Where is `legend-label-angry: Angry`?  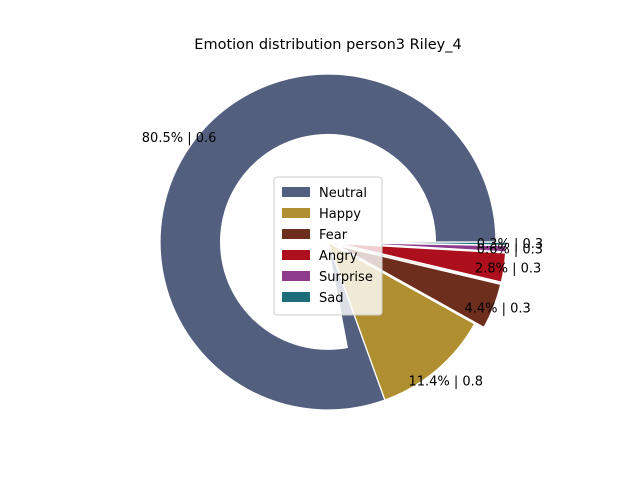
legend-label-angry: Angry is located at coordinates (338, 256).